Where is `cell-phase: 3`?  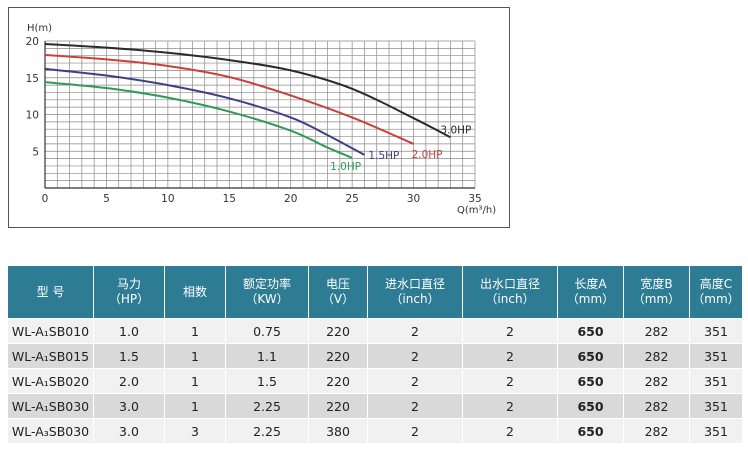
cell-phase: 3 is located at coordinates (195, 431).